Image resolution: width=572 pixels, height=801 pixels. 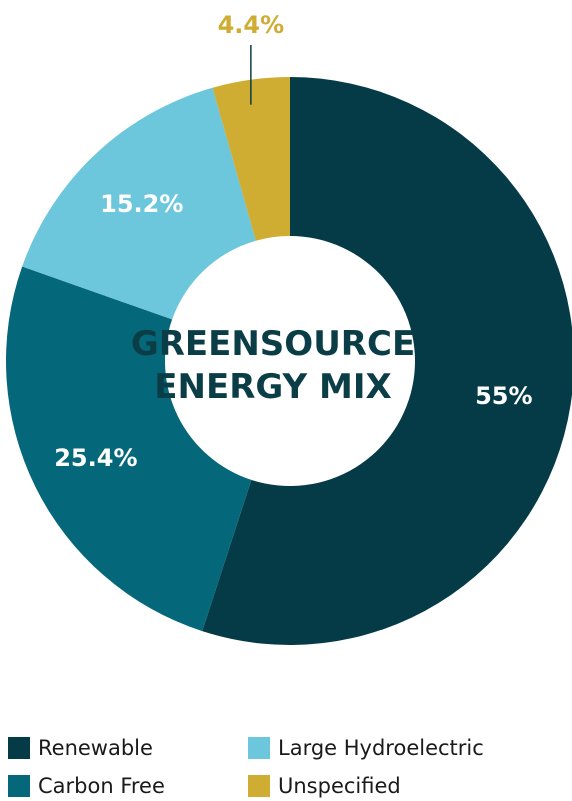 I want to click on legend-swatch-unspecified, so click(x=259, y=786).